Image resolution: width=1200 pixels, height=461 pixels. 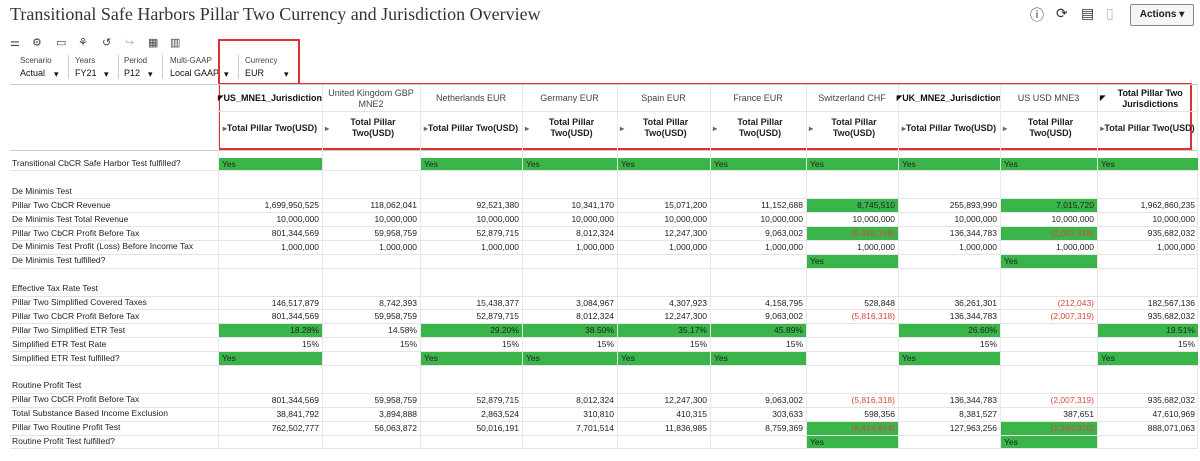 What do you see at coordinates (500, 413) in the screenshot?
I see `data-cell: 2,863,524` at bounding box center [500, 413].